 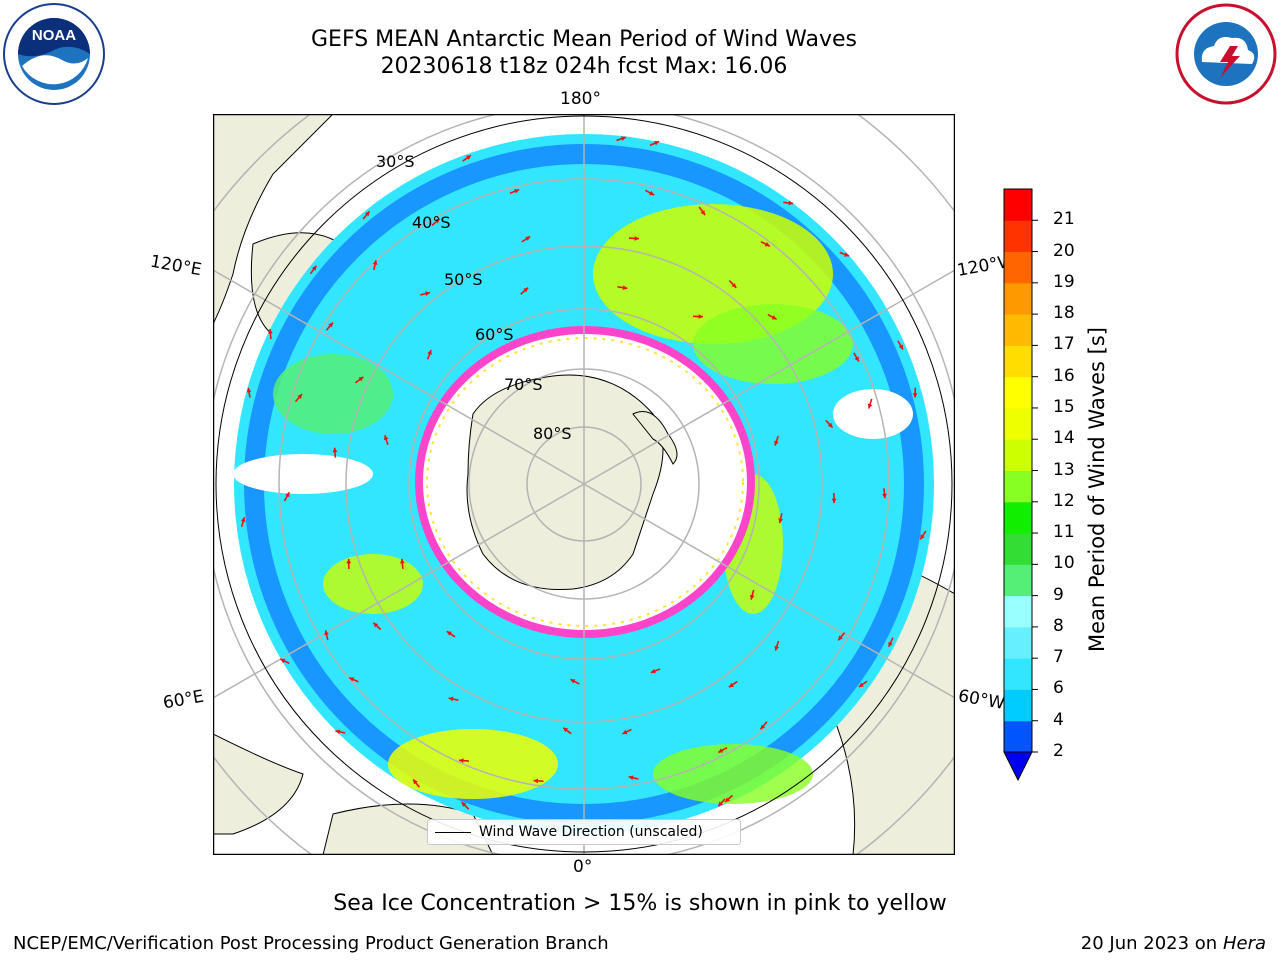 I want to click on colorbar-tick-label: 6, so click(x=1058, y=688).